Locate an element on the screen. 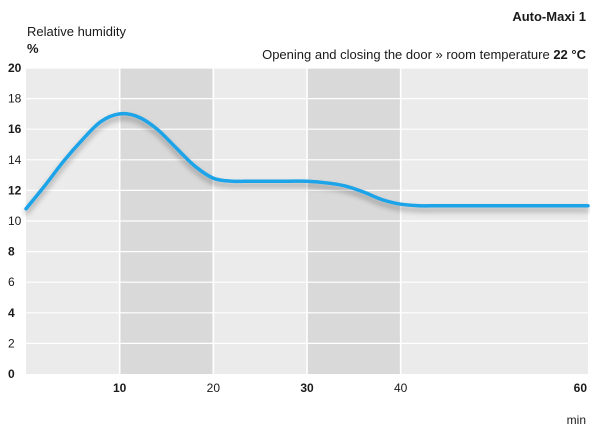 The image size is (590, 428). x-tick-40: 40 is located at coordinates (401, 388).